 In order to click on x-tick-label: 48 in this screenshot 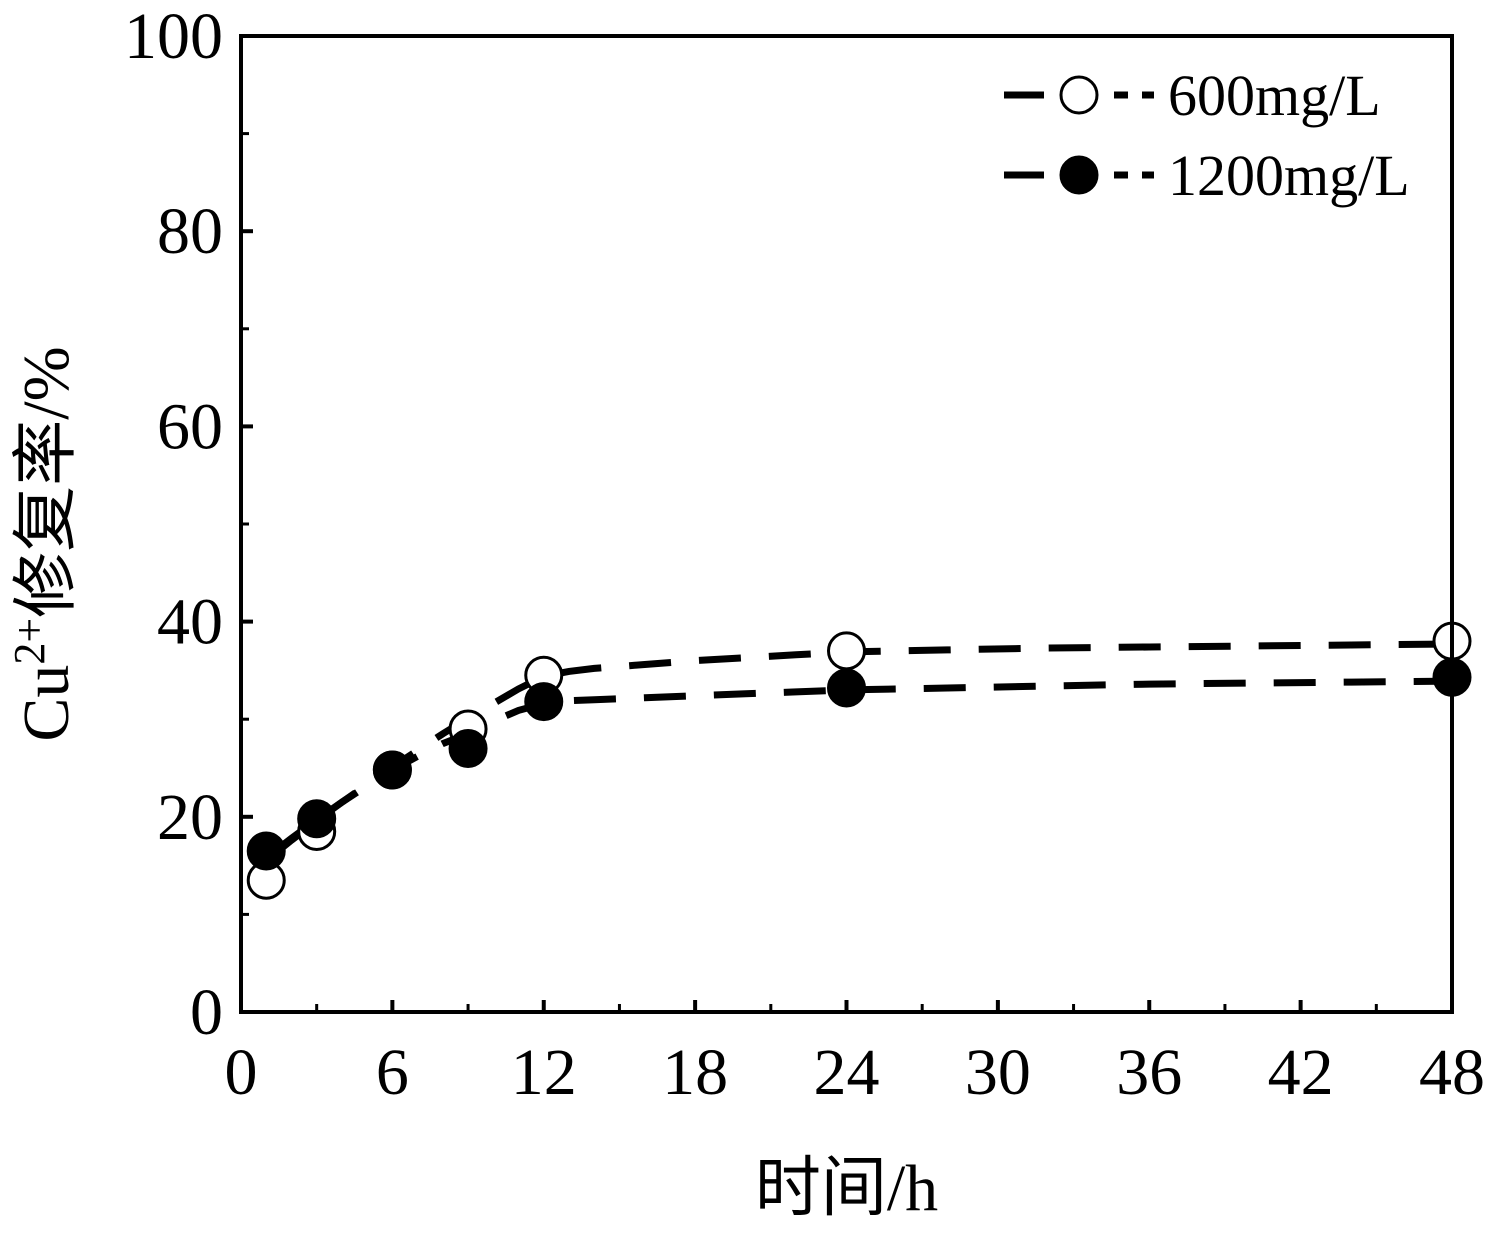, I will do `click(1452, 1072)`.